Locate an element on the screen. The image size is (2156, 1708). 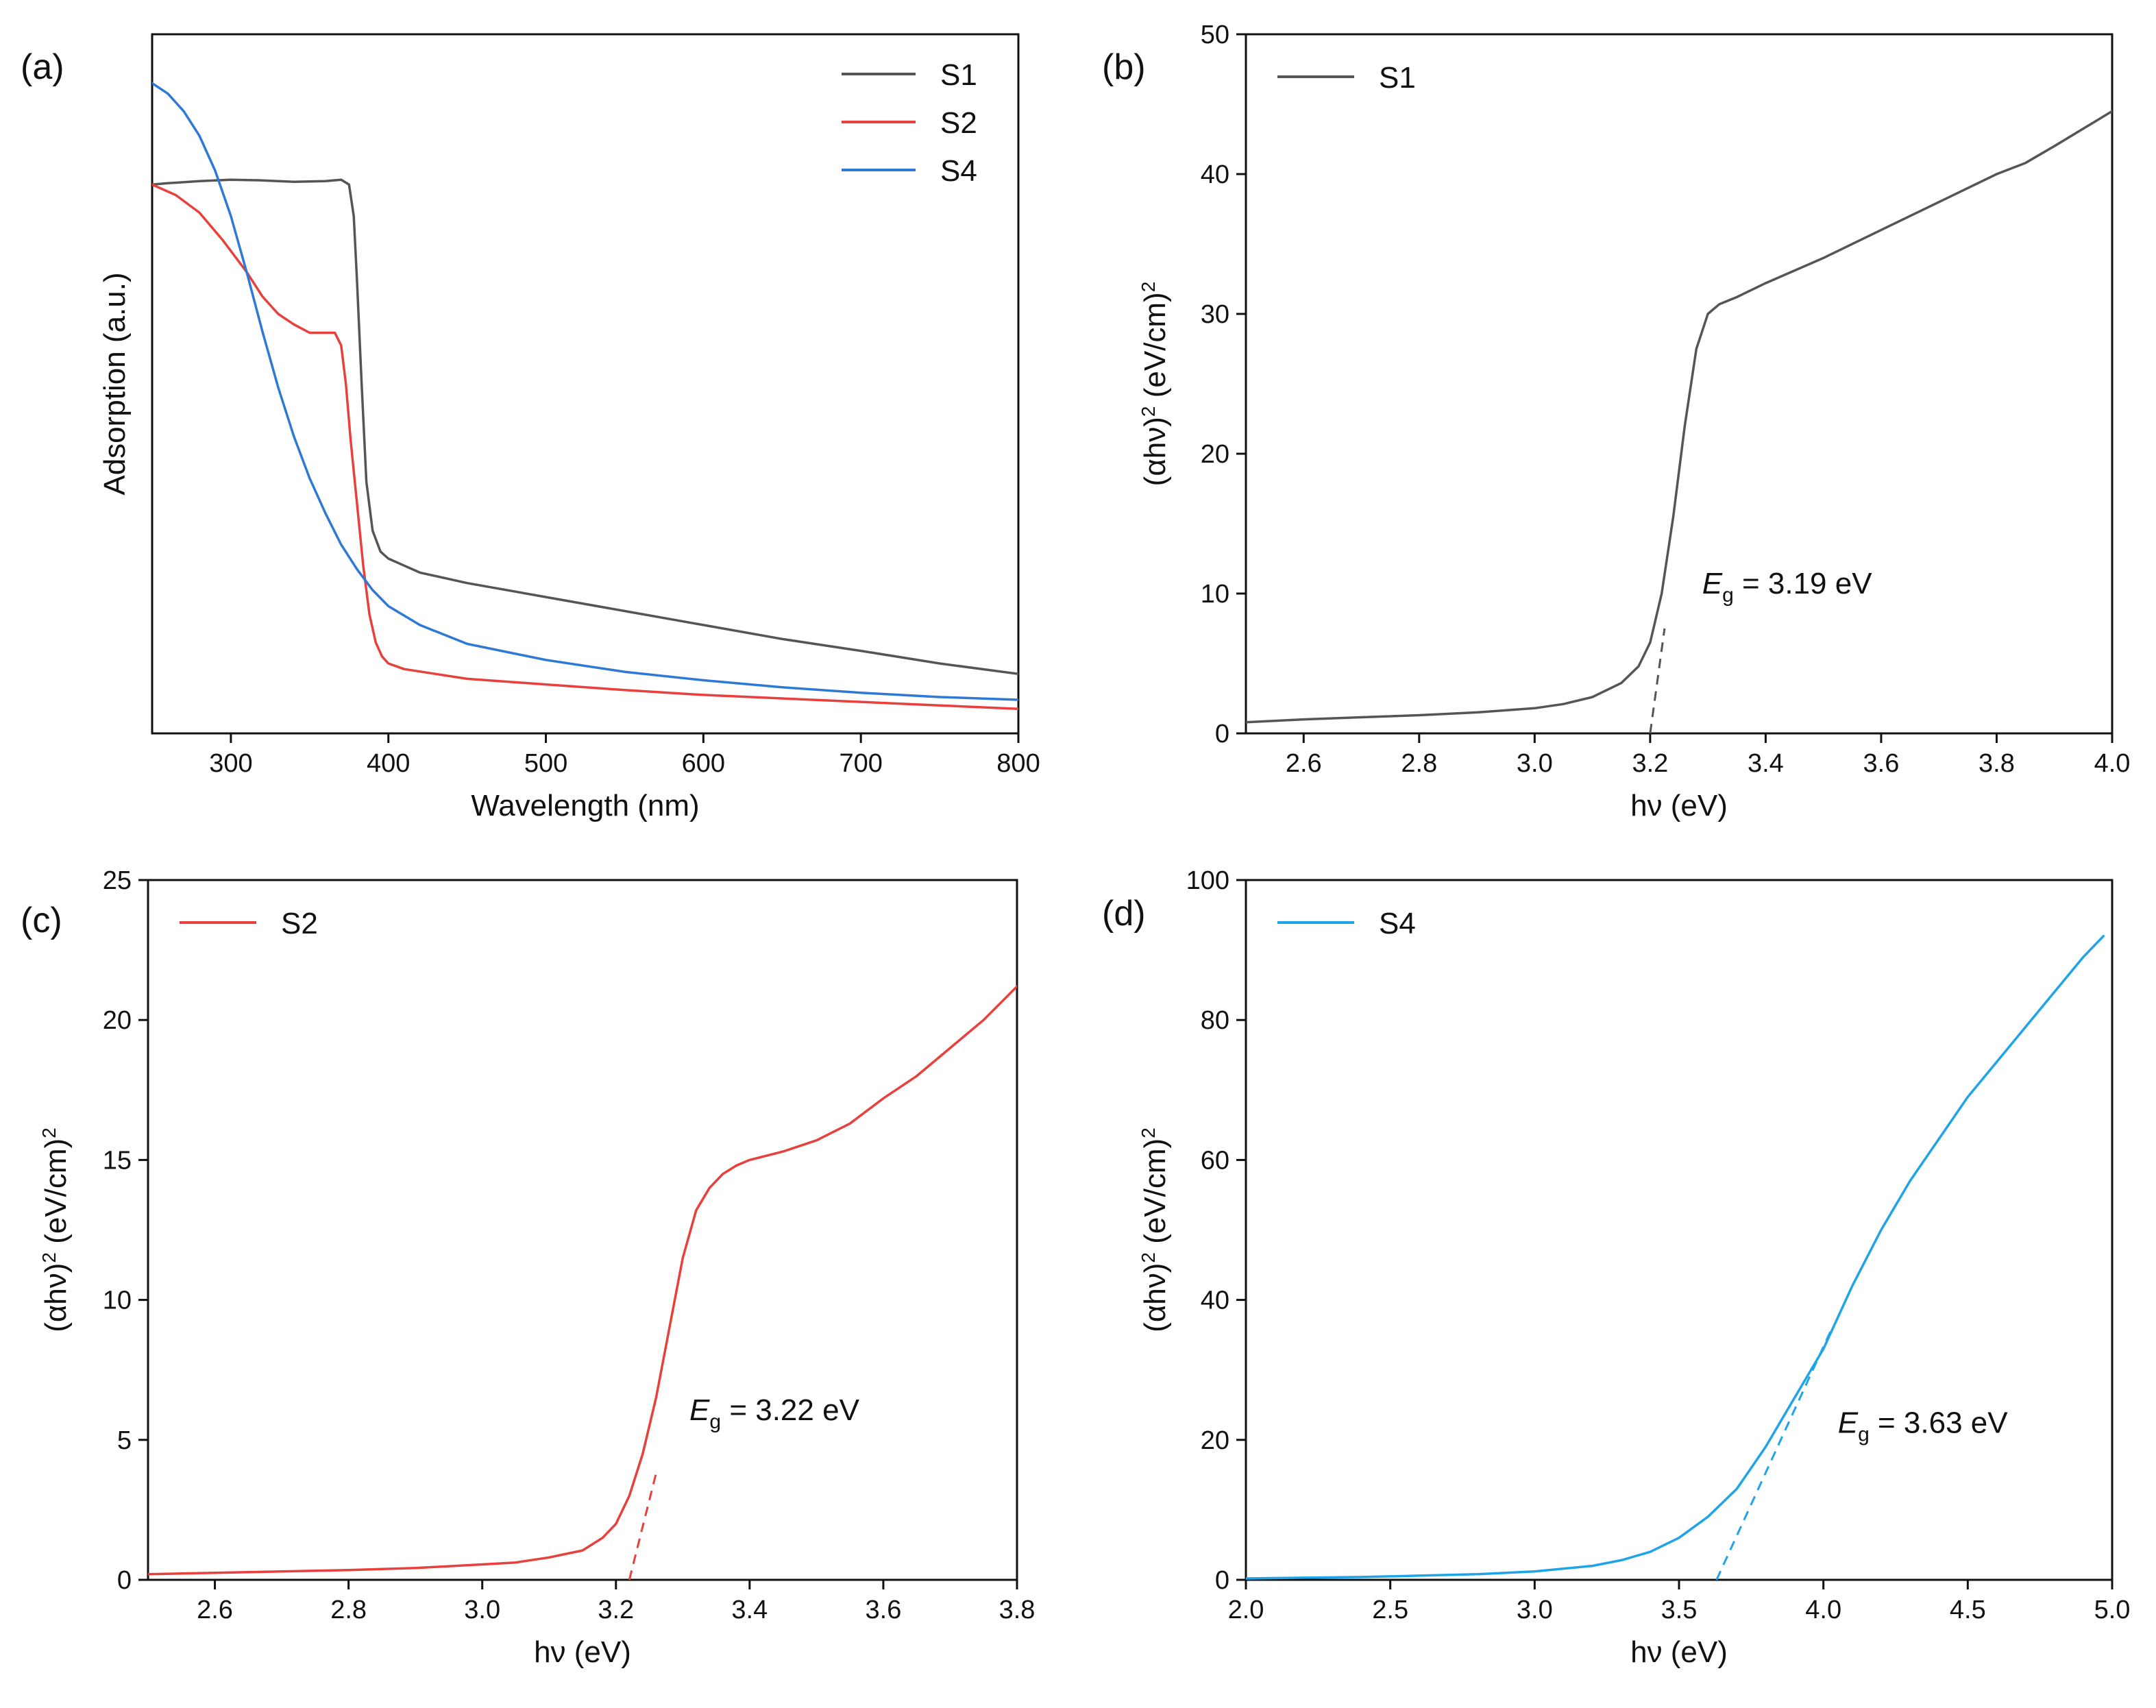
x-tick-label: 5.0 is located at coordinates (2112, 1610).